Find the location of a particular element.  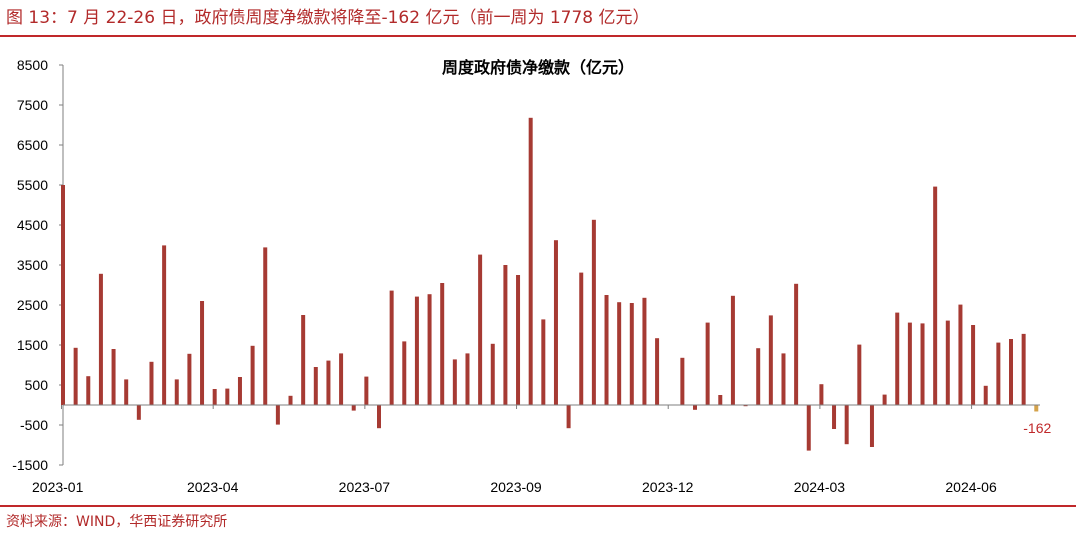

bottom-rule is located at coordinates (538, 506).